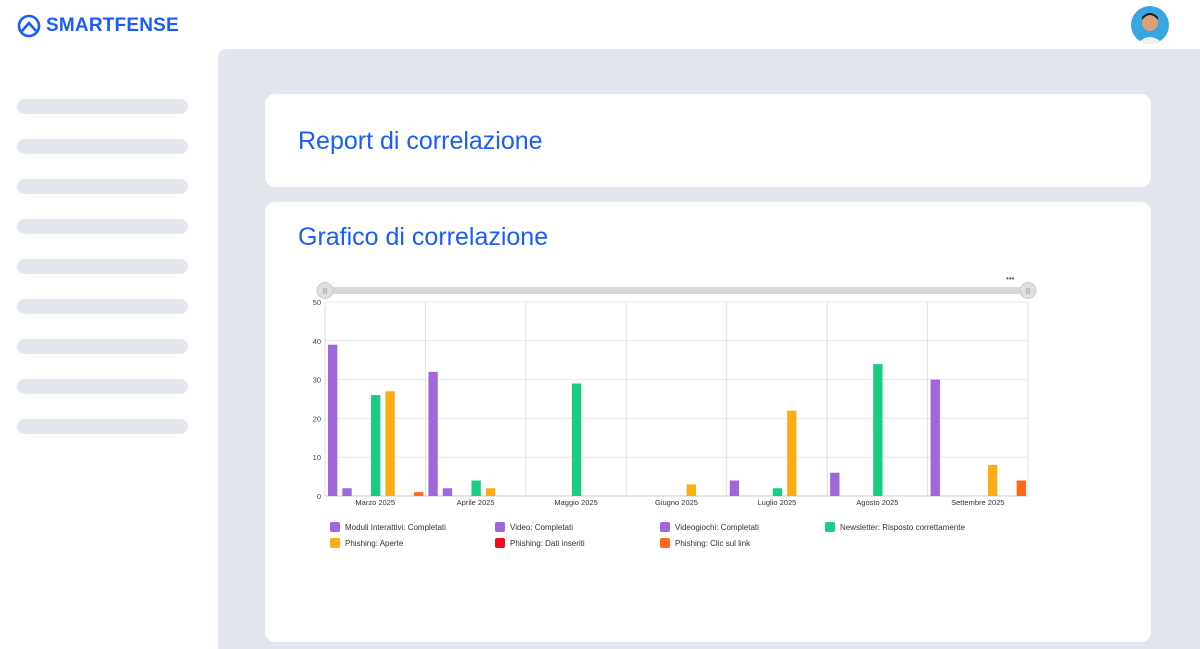 This screenshot has height=649, width=1200. What do you see at coordinates (547, 543) in the screenshot?
I see `legend-label: Phishing: Dati inseriti` at bounding box center [547, 543].